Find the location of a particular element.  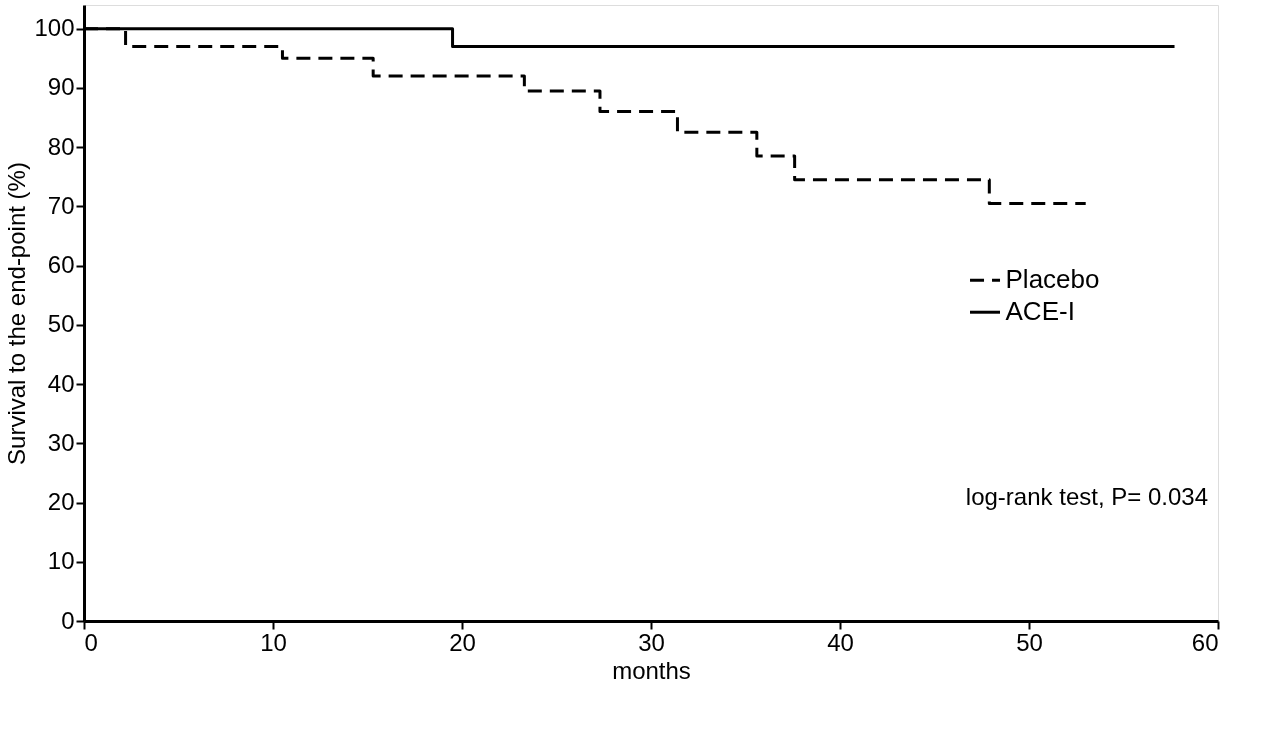

x-tick-label: 60 is located at coordinates (1205, 642).